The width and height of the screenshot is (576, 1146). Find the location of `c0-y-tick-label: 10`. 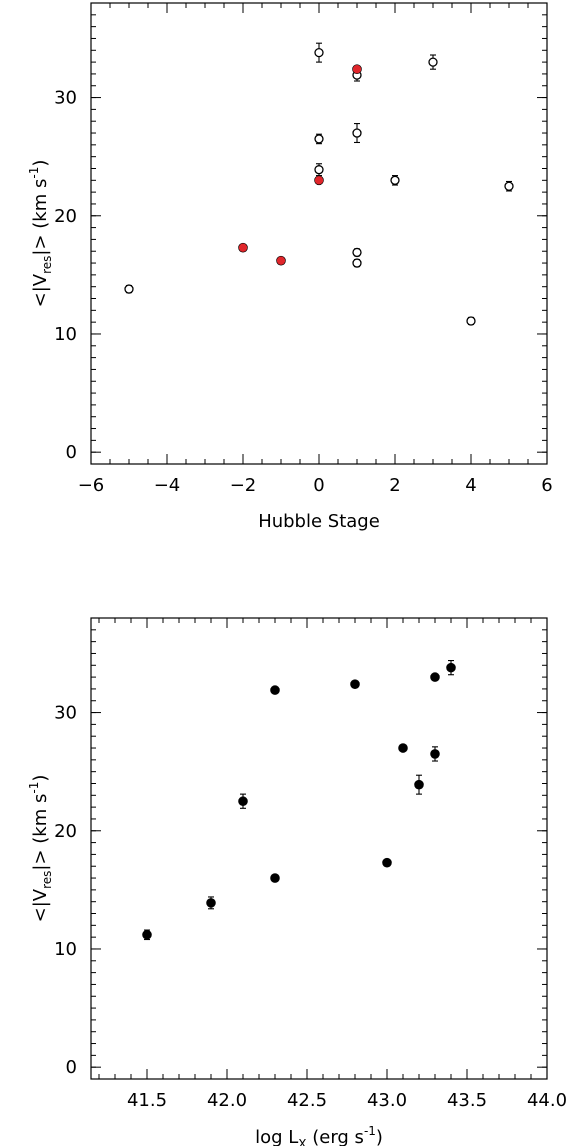

c0-y-tick-label: 10 is located at coordinates (65, 334).